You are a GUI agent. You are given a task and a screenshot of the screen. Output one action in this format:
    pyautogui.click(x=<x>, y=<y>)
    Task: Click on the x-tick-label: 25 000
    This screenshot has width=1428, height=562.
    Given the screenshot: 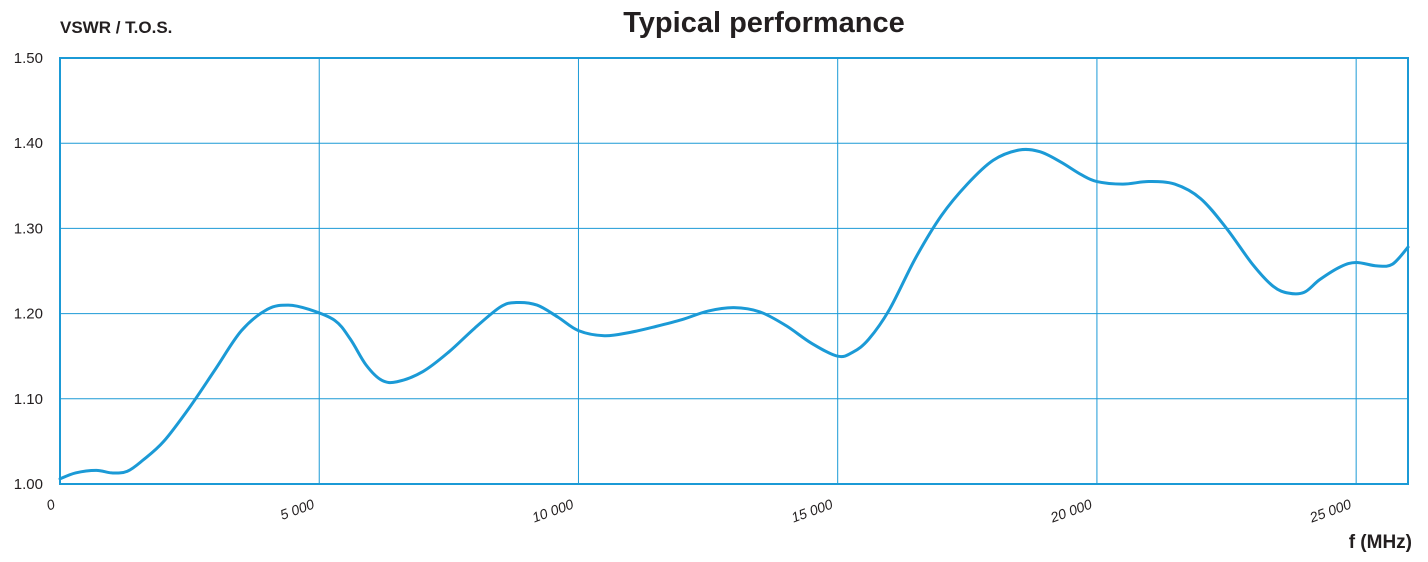 What is the action you would take?
    pyautogui.click(x=1330, y=511)
    